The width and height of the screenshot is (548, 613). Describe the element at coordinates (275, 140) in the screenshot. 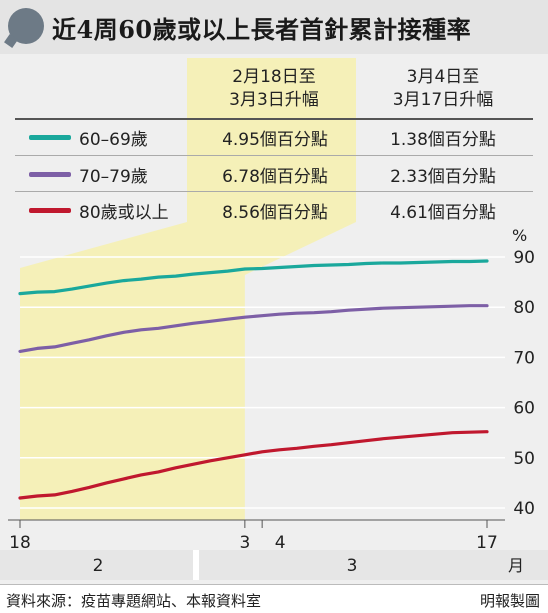

I see `increase-period1-60-69: 4.95個百分點` at that location.